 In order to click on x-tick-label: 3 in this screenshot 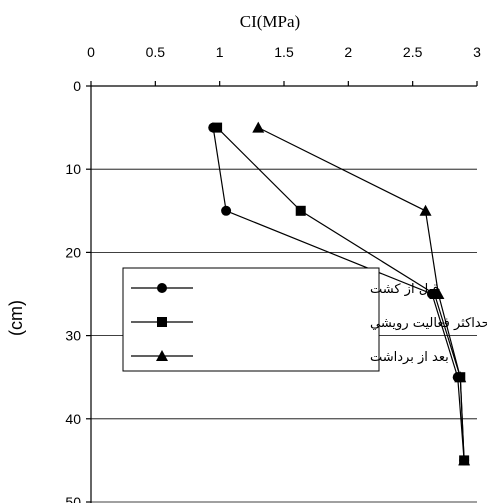, I will do `click(477, 52)`.